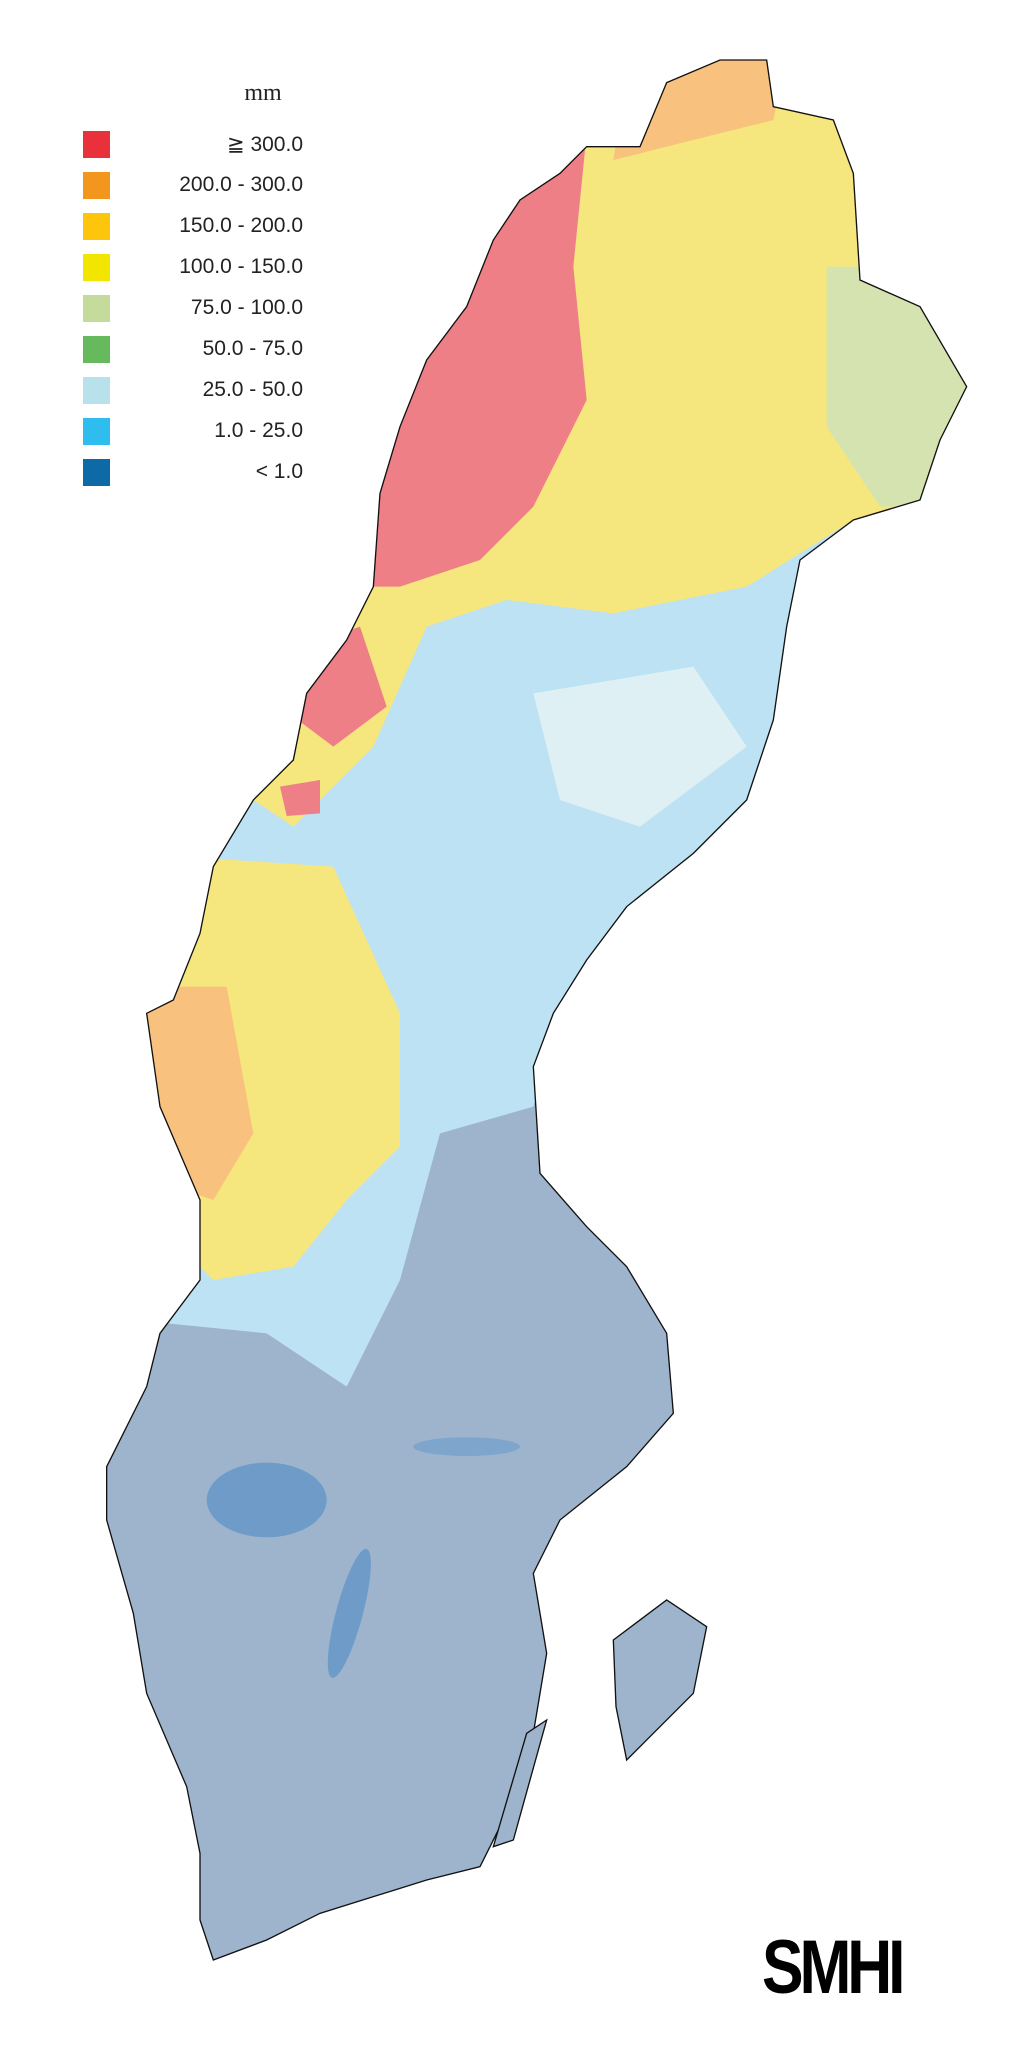 This screenshot has width=1024, height=2048. I want to click on zone-pale, so click(640, 746).